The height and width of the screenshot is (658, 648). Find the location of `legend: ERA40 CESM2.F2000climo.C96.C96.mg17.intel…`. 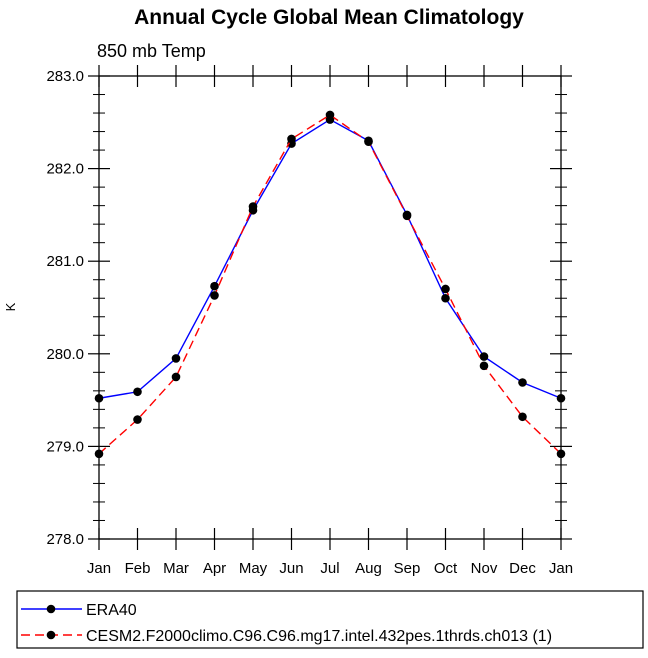

legend: ERA40 CESM2.F2000climo.C96.C96.mg17.intel… is located at coordinates (330, 619).